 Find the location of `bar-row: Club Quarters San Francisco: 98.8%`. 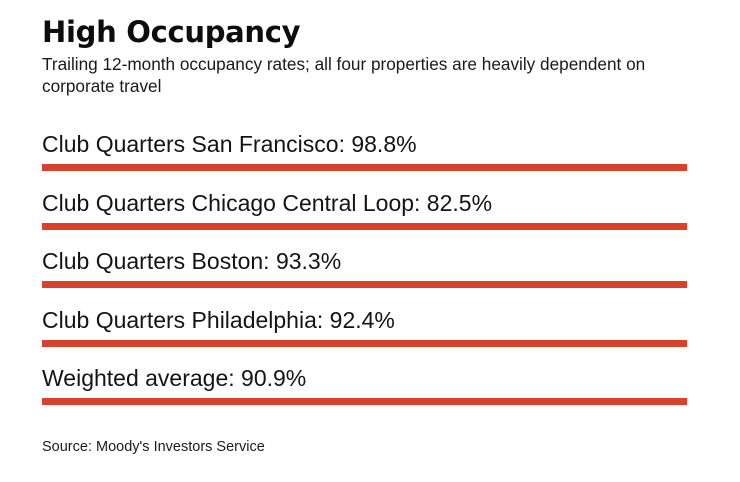

bar-row: Club Quarters San Francisco: 98.8% is located at coordinates (364, 155).